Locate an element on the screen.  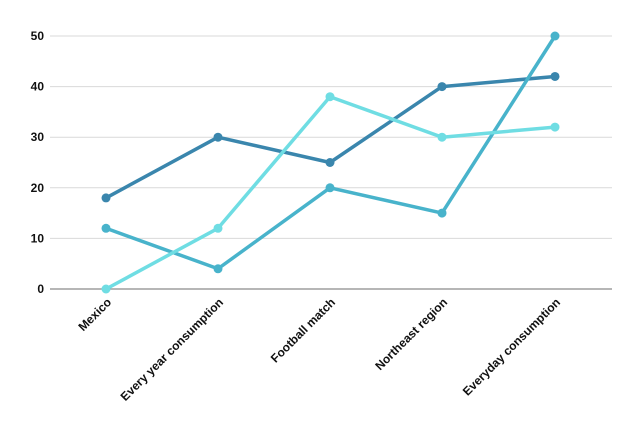
y-tick-label-1: 10 is located at coordinates (38, 238).